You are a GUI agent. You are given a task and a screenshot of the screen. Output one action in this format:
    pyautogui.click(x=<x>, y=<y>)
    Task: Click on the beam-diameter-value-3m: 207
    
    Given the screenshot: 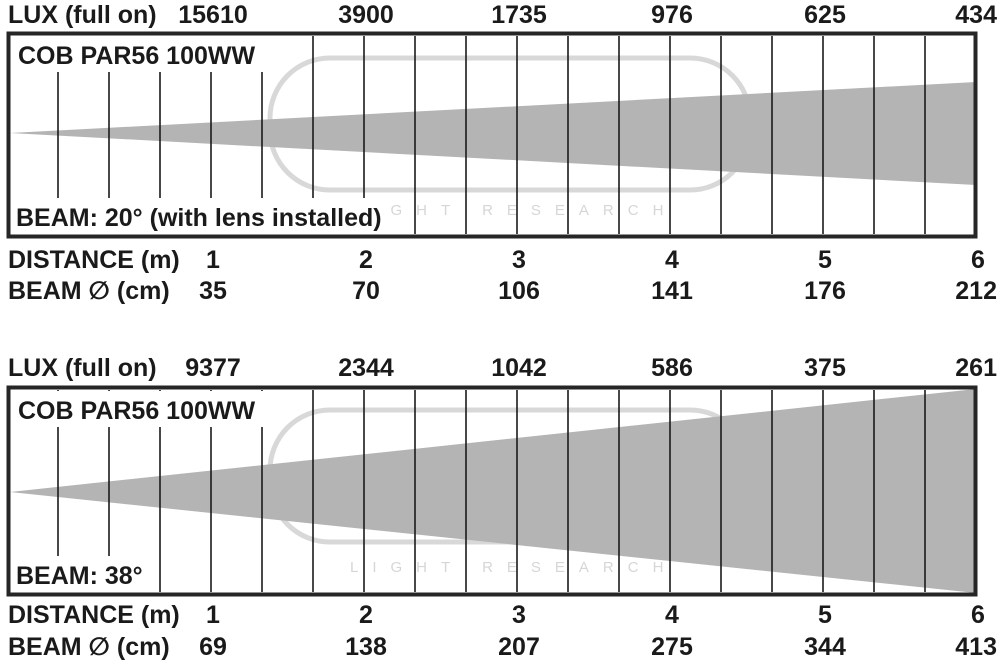 What is the action you would take?
    pyautogui.click(x=519, y=647)
    